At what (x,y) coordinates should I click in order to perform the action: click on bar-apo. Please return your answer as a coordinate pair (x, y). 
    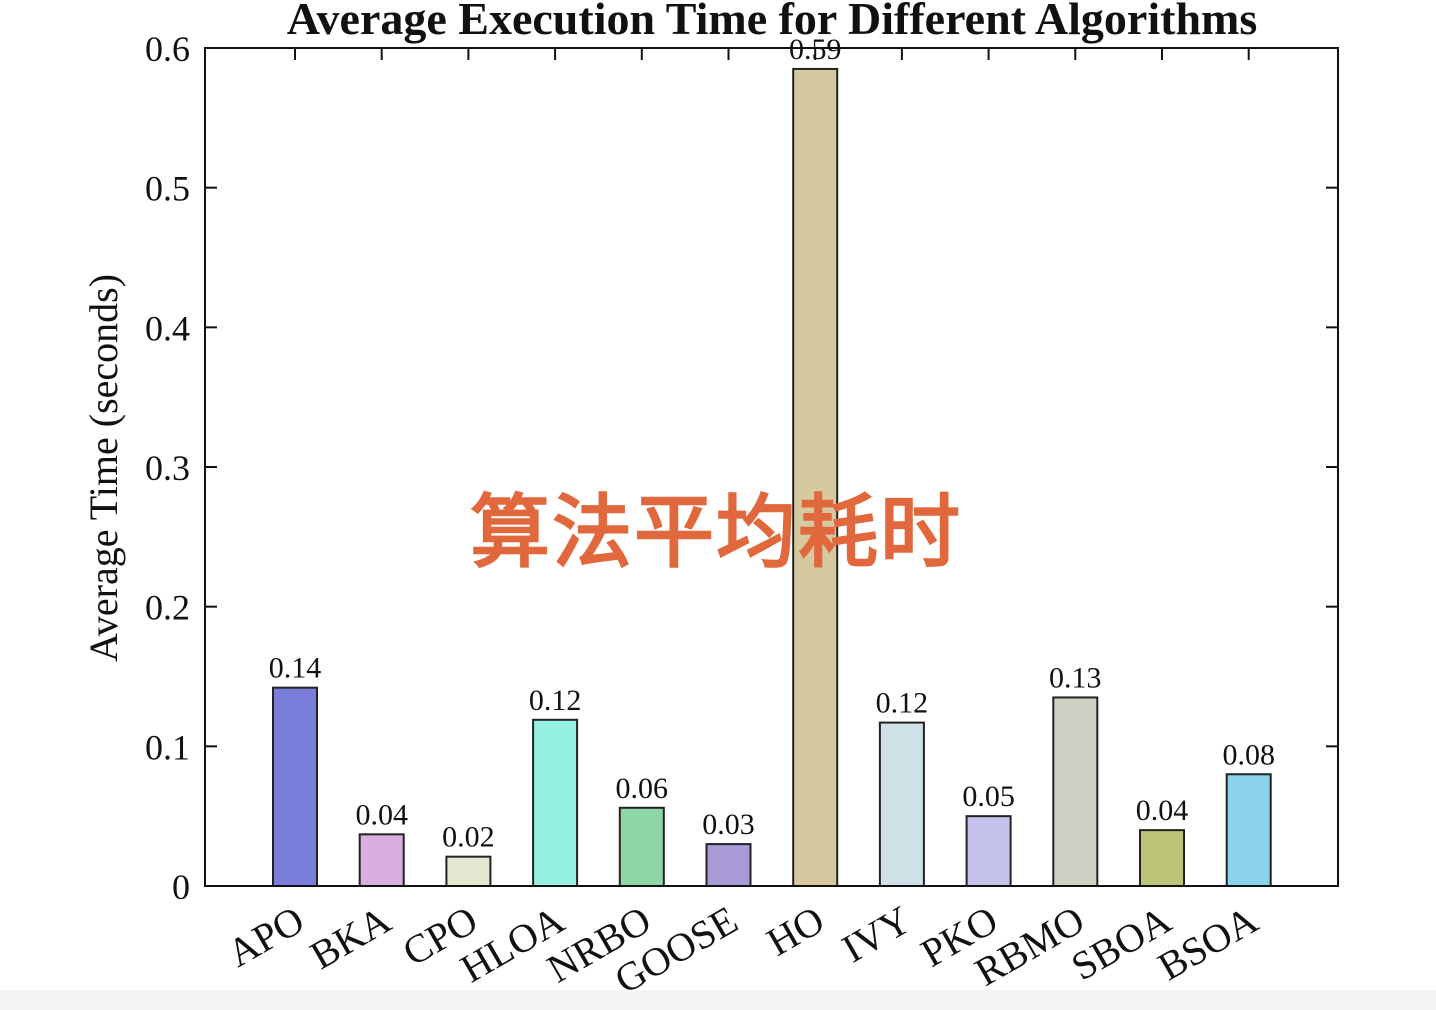
    Looking at the image, I should click on (295, 786).